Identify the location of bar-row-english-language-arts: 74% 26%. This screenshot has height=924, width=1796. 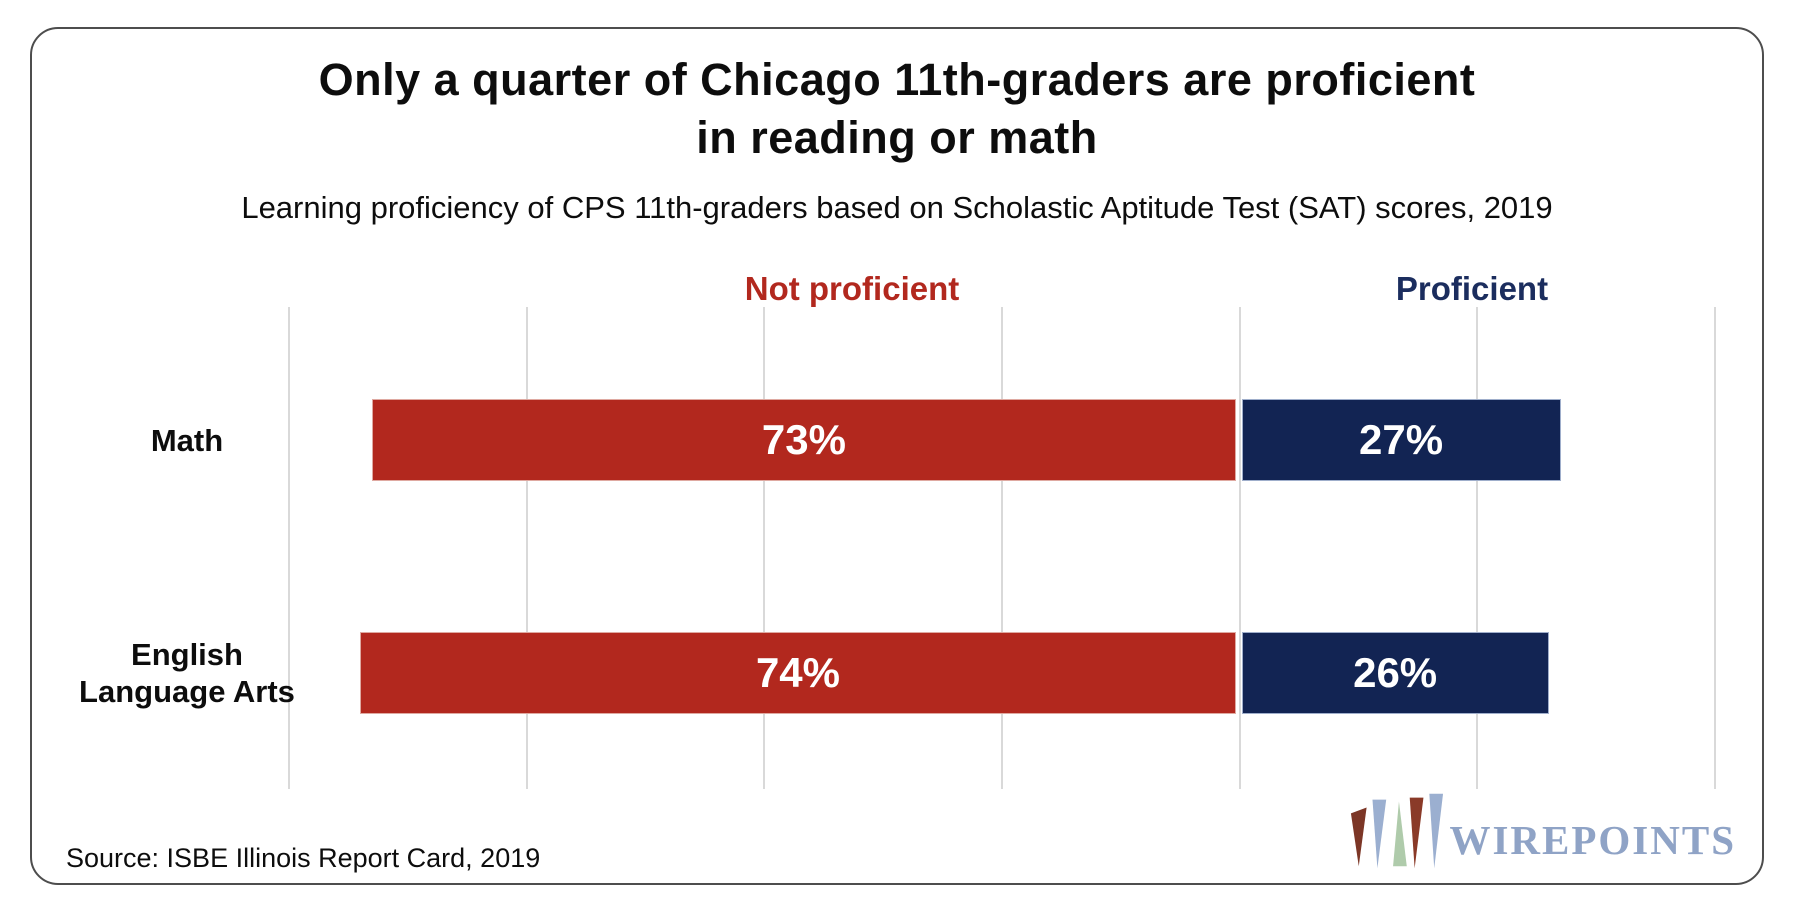
(1002, 673).